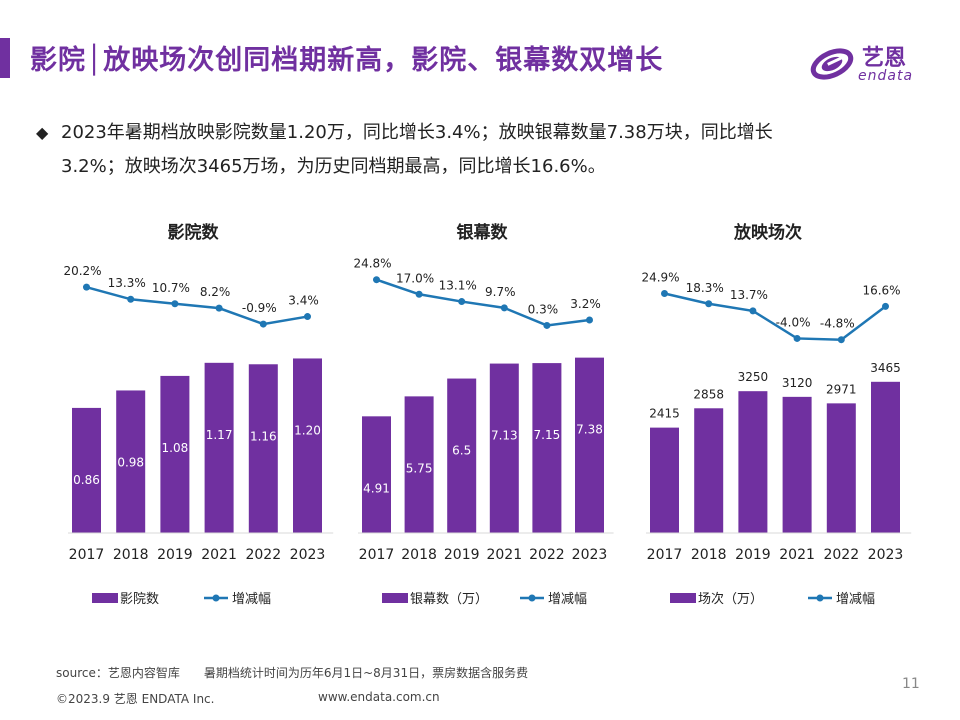 The image size is (960, 720). Describe the element at coordinates (881, 290) in the screenshot. I see `line-data-label: 16.6%` at that location.